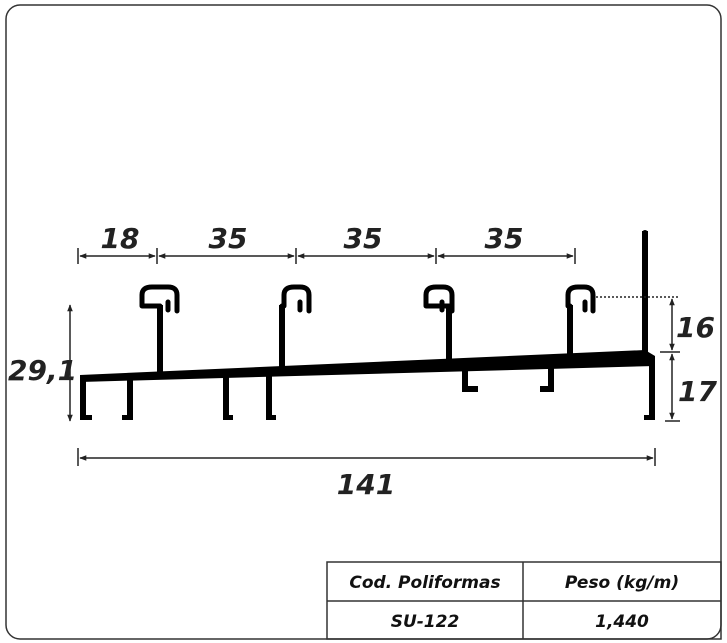  Describe the element at coordinates (695, 327) in the screenshot. I see `dimension-label-upper-height: 16` at that location.